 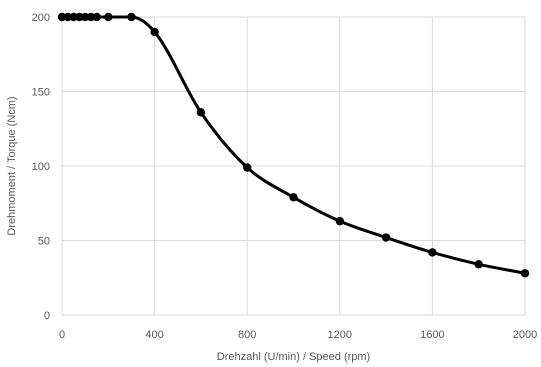 I want to click on x-axis-title: Drehzahl (U/min) / Speed (rpm), so click(x=293, y=357).